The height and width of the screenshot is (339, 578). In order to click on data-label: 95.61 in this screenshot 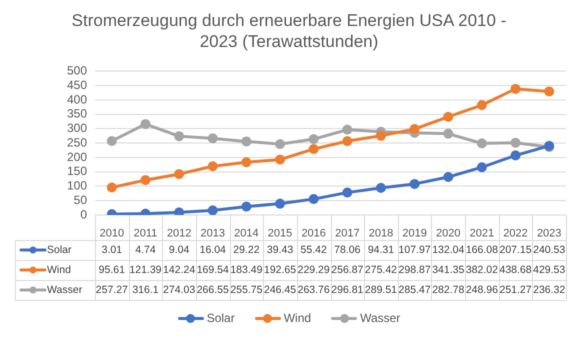, I will do `click(112, 270)`.